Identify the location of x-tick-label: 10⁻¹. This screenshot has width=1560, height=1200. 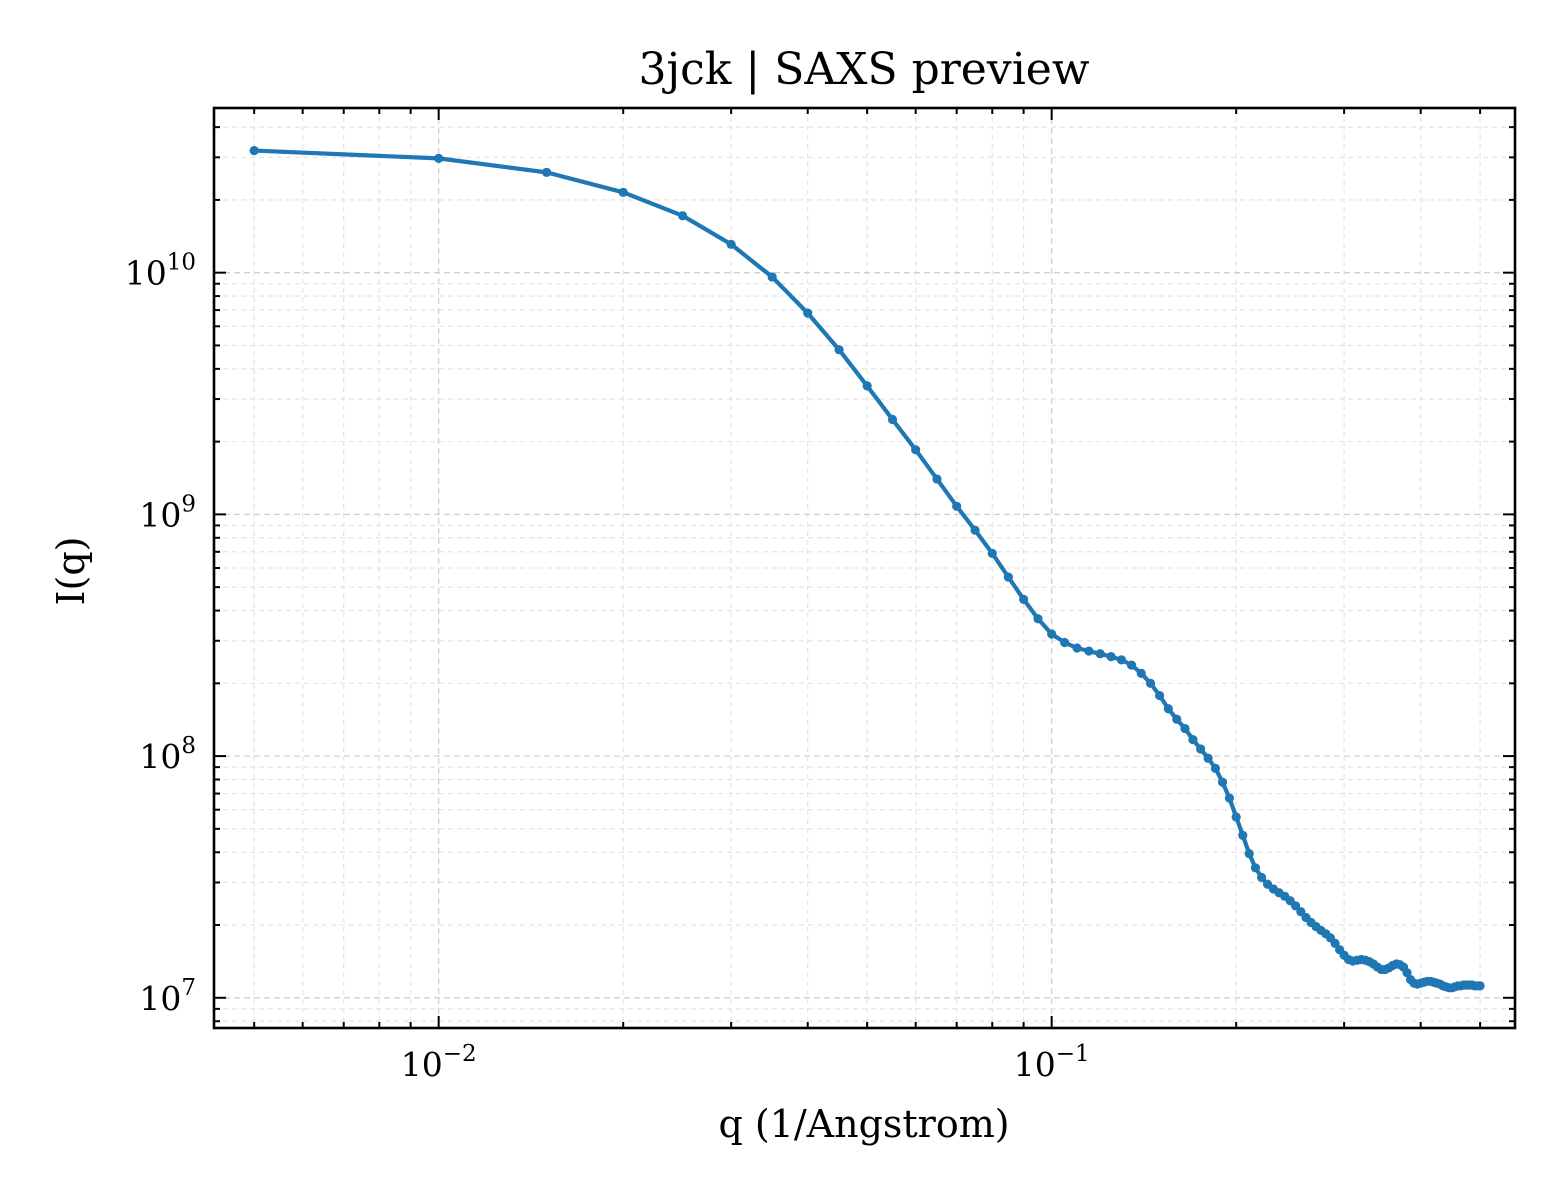
(1052, 1062).